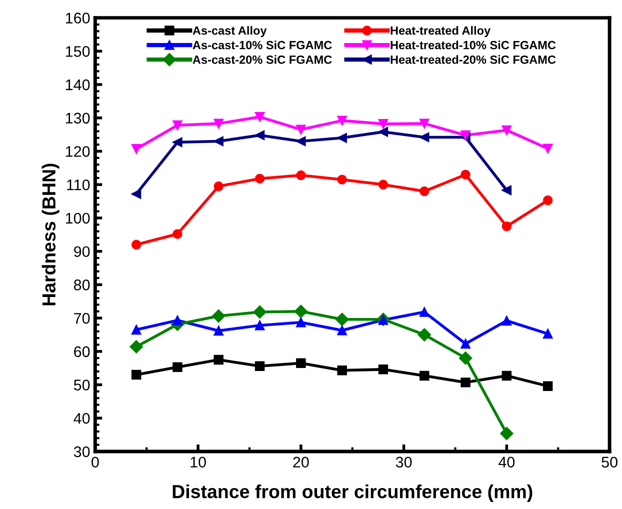 This screenshot has height=509, width=622. What do you see at coordinates (198, 462) in the screenshot?
I see `x-tick-label: 10` at bounding box center [198, 462].